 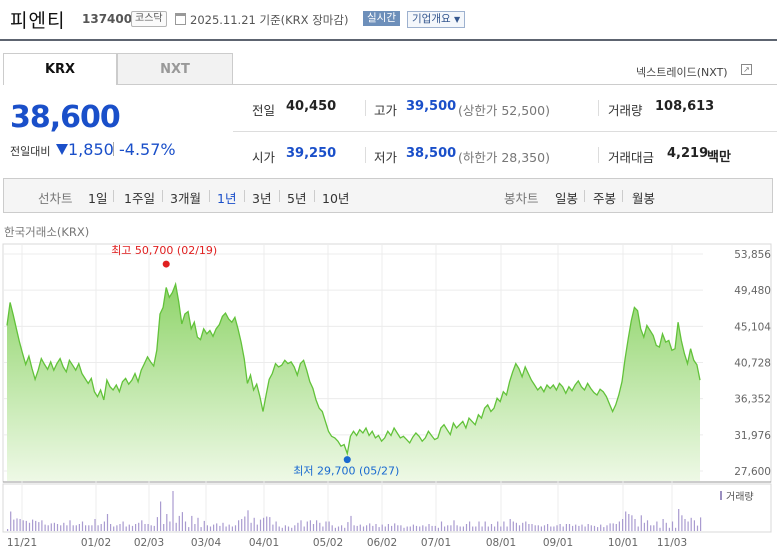 What do you see at coordinates (431, 153) in the screenshot?
I see `low-value: 38,500` at bounding box center [431, 153].